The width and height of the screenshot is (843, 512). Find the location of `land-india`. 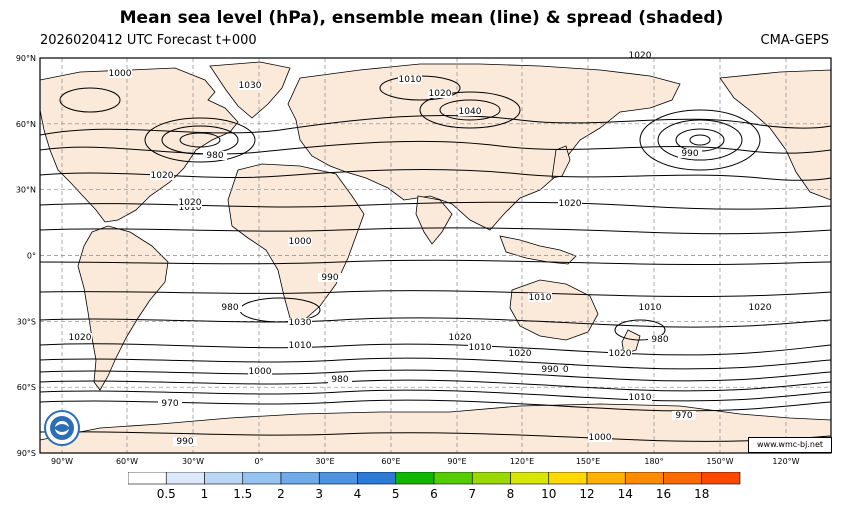

land-india is located at coordinates (434, 220).